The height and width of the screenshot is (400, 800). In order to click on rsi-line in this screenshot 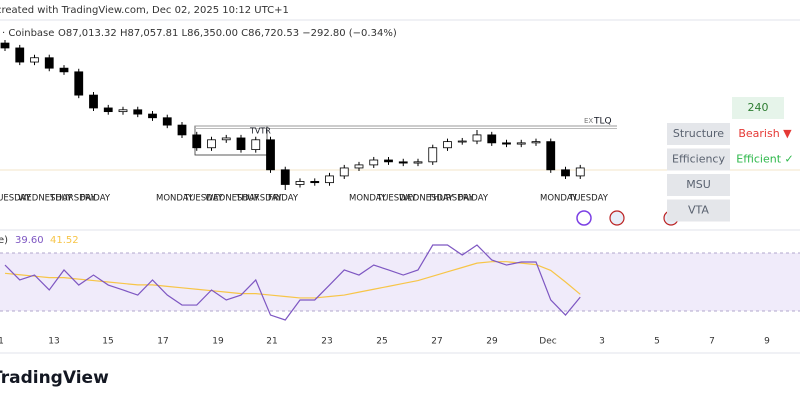, I will do `click(292, 282)`.